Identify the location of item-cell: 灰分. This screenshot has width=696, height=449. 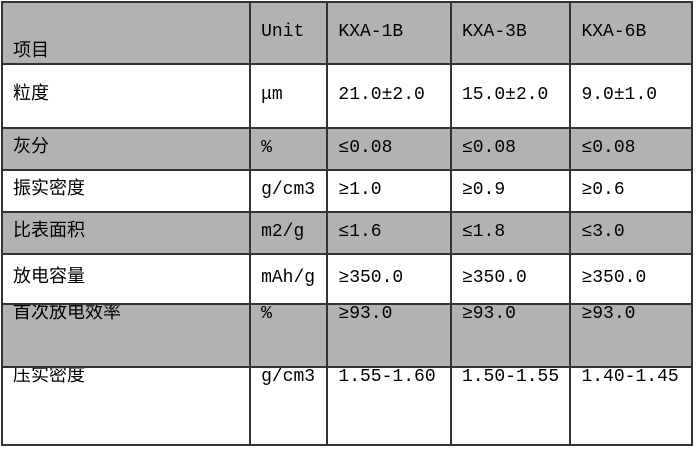
(126, 149).